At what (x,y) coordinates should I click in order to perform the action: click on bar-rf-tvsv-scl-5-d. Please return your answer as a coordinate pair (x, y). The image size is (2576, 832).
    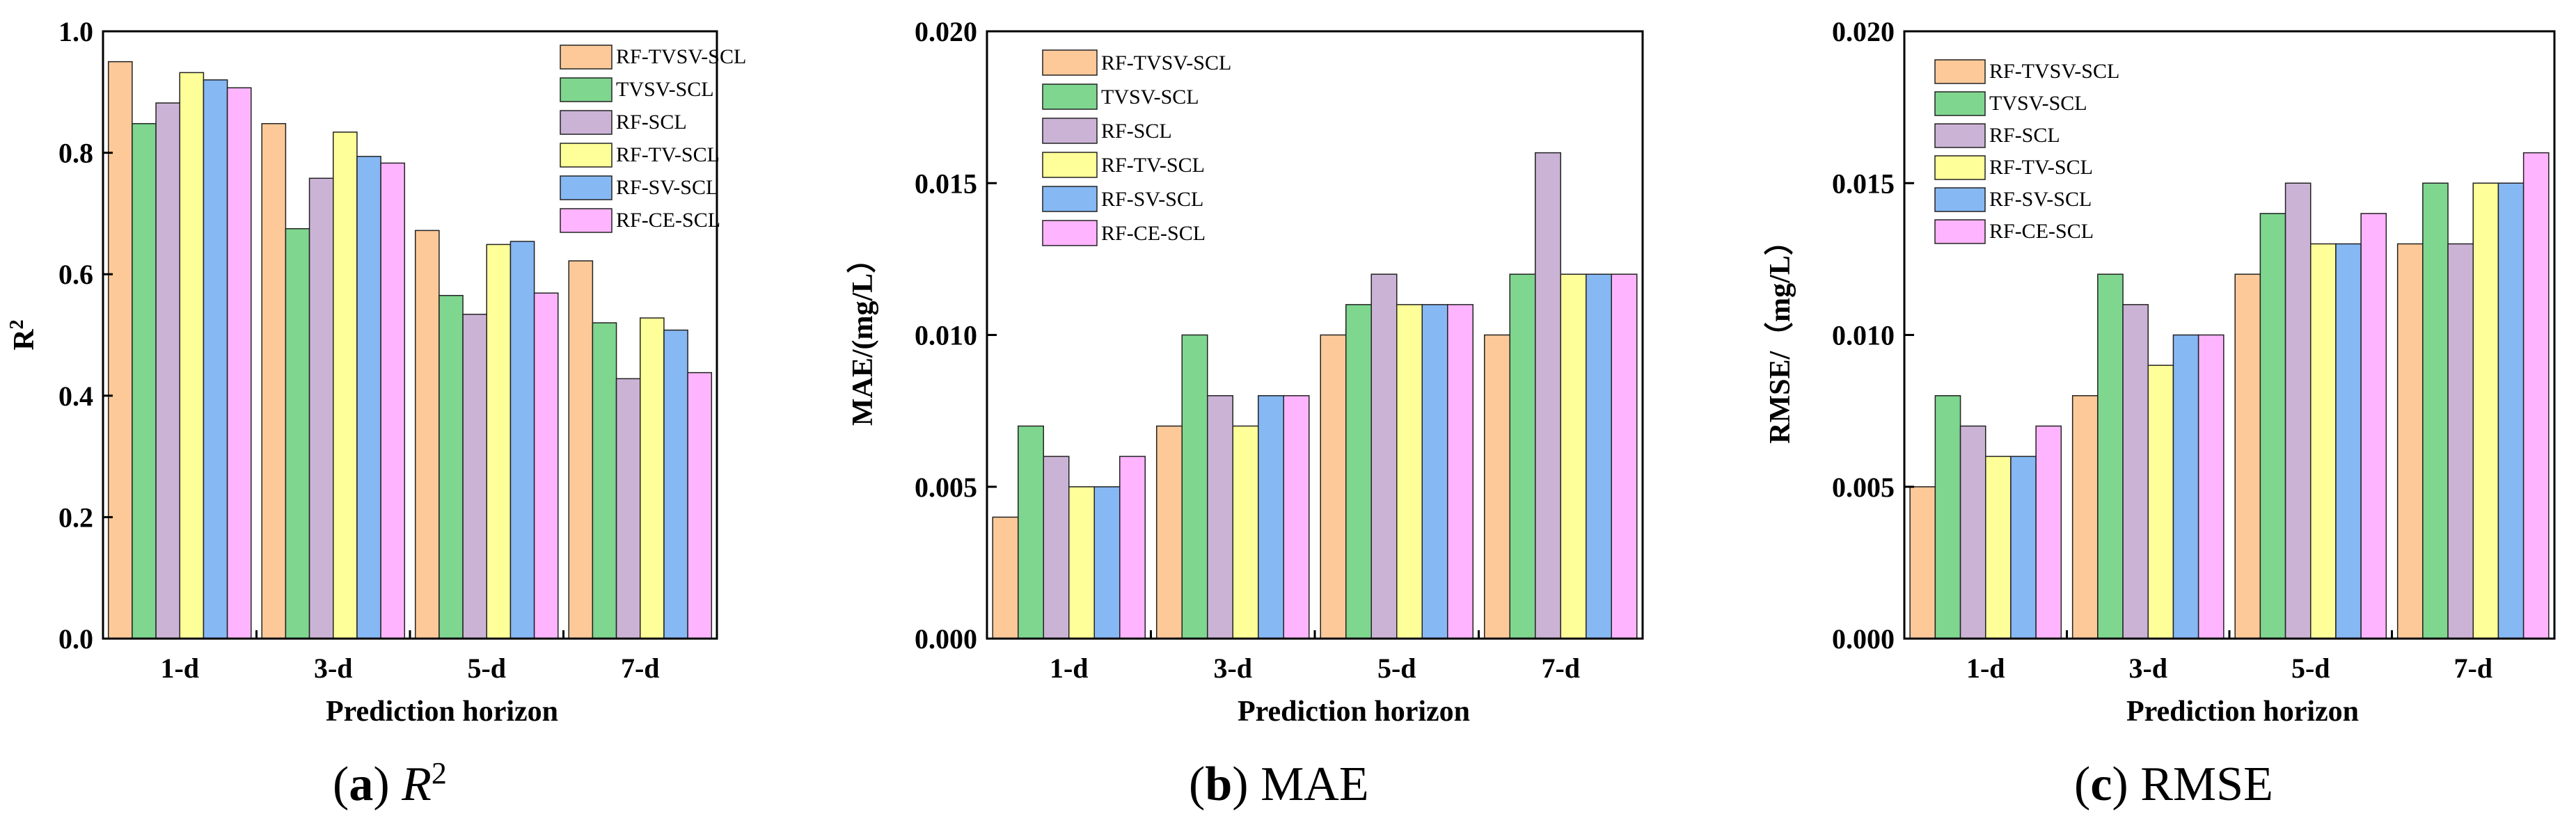
    Looking at the image, I should click on (427, 434).